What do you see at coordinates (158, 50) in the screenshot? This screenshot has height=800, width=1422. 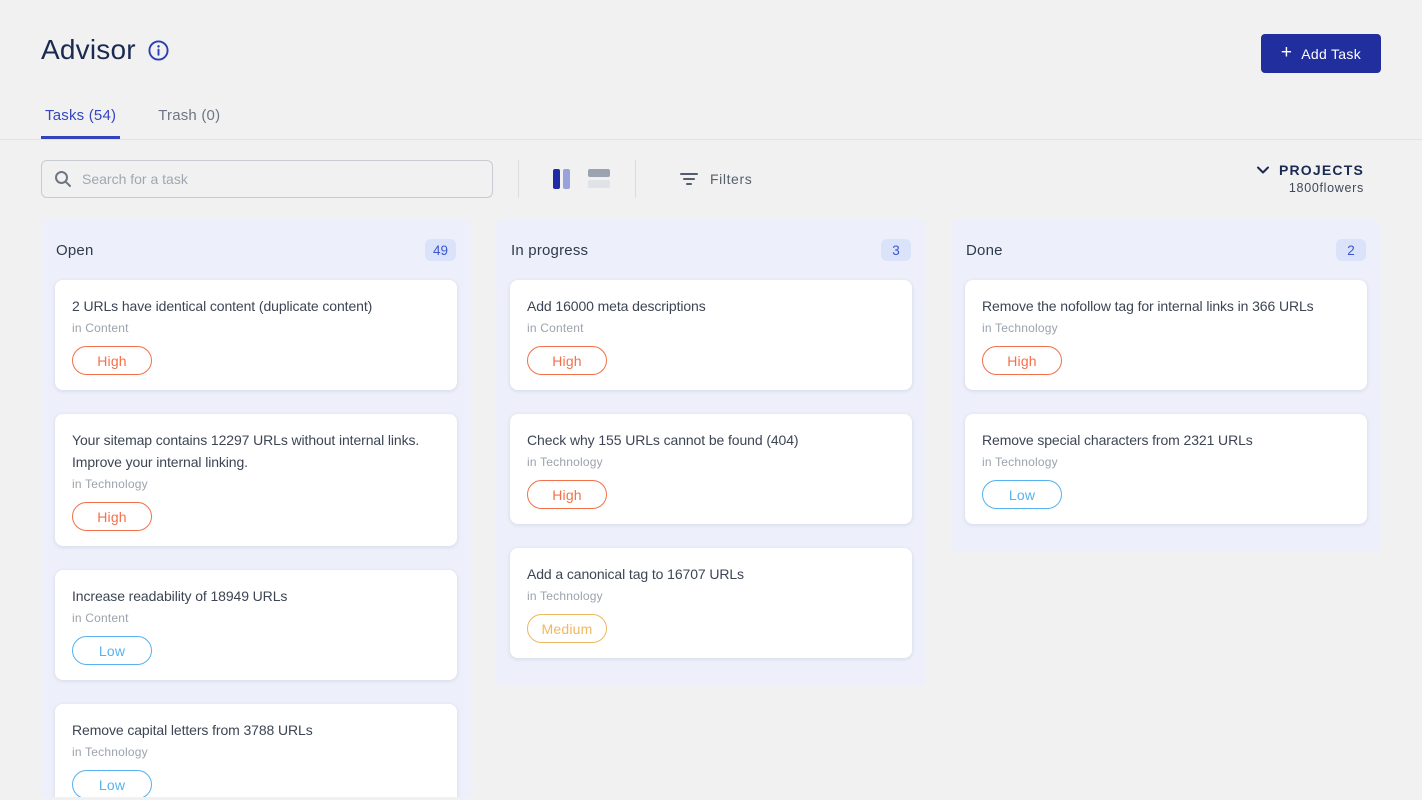 I see `info-icon` at bounding box center [158, 50].